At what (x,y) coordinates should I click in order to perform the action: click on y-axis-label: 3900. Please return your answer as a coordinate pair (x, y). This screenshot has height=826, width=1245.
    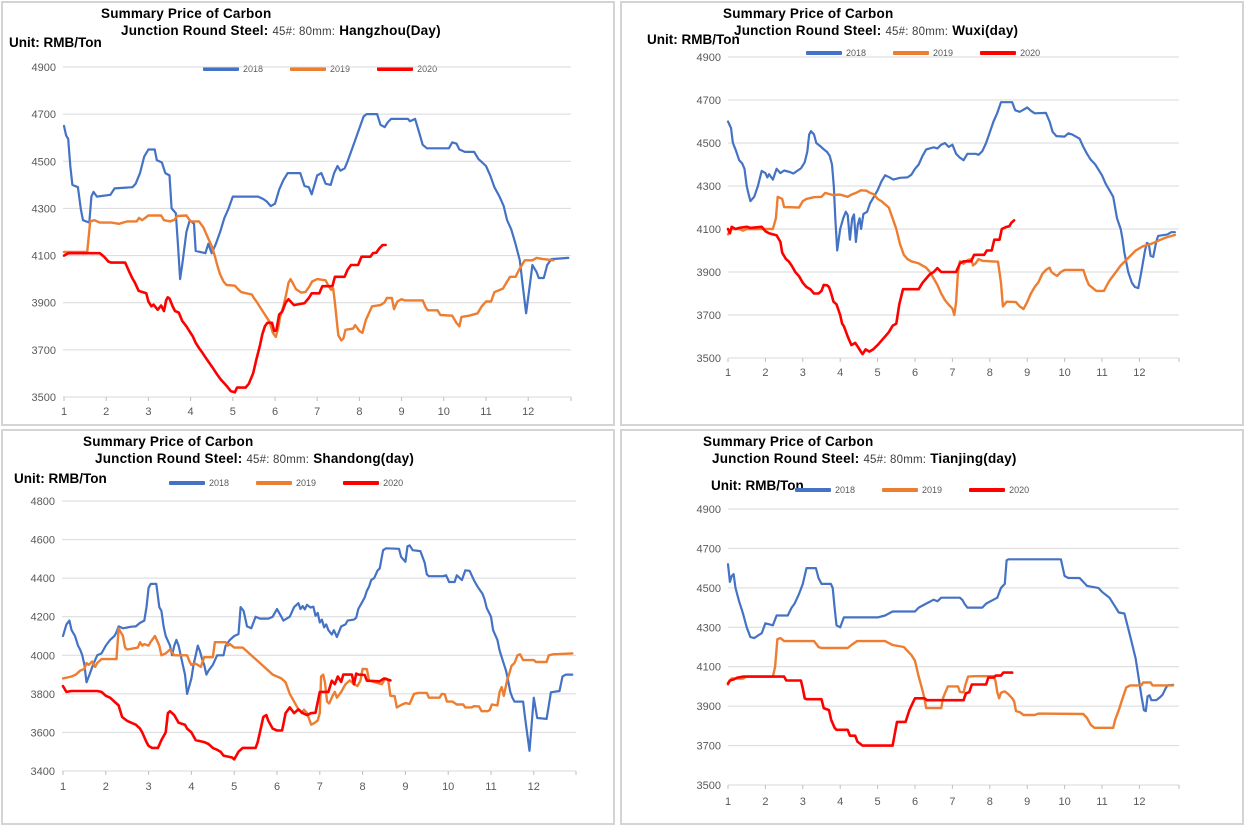
    Looking at the image, I should click on (709, 707).